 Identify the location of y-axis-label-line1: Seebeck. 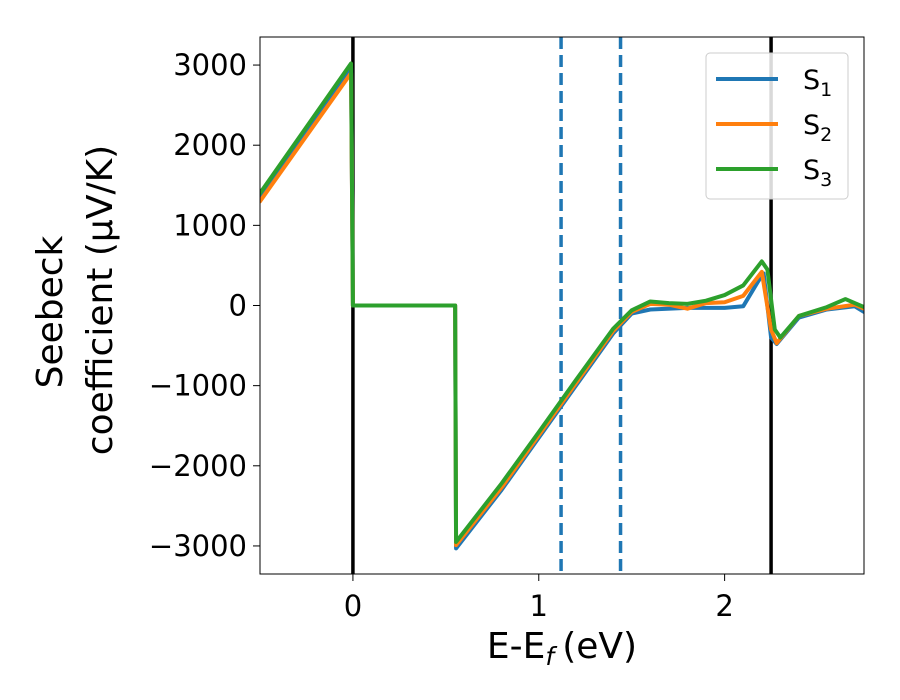
(50, 311).